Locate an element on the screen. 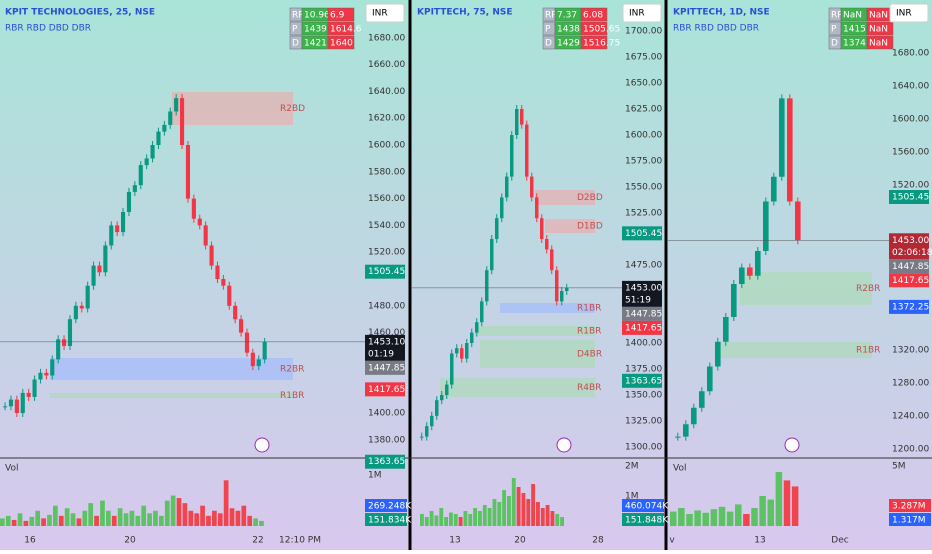 This screenshot has height=554, width=932. info-text: P is located at coordinates (548, 30).